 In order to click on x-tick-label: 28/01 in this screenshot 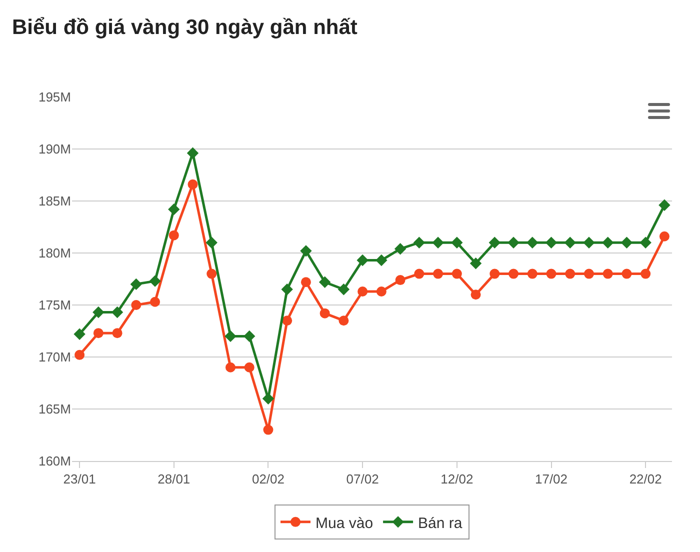, I will do `click(174, 479)`.